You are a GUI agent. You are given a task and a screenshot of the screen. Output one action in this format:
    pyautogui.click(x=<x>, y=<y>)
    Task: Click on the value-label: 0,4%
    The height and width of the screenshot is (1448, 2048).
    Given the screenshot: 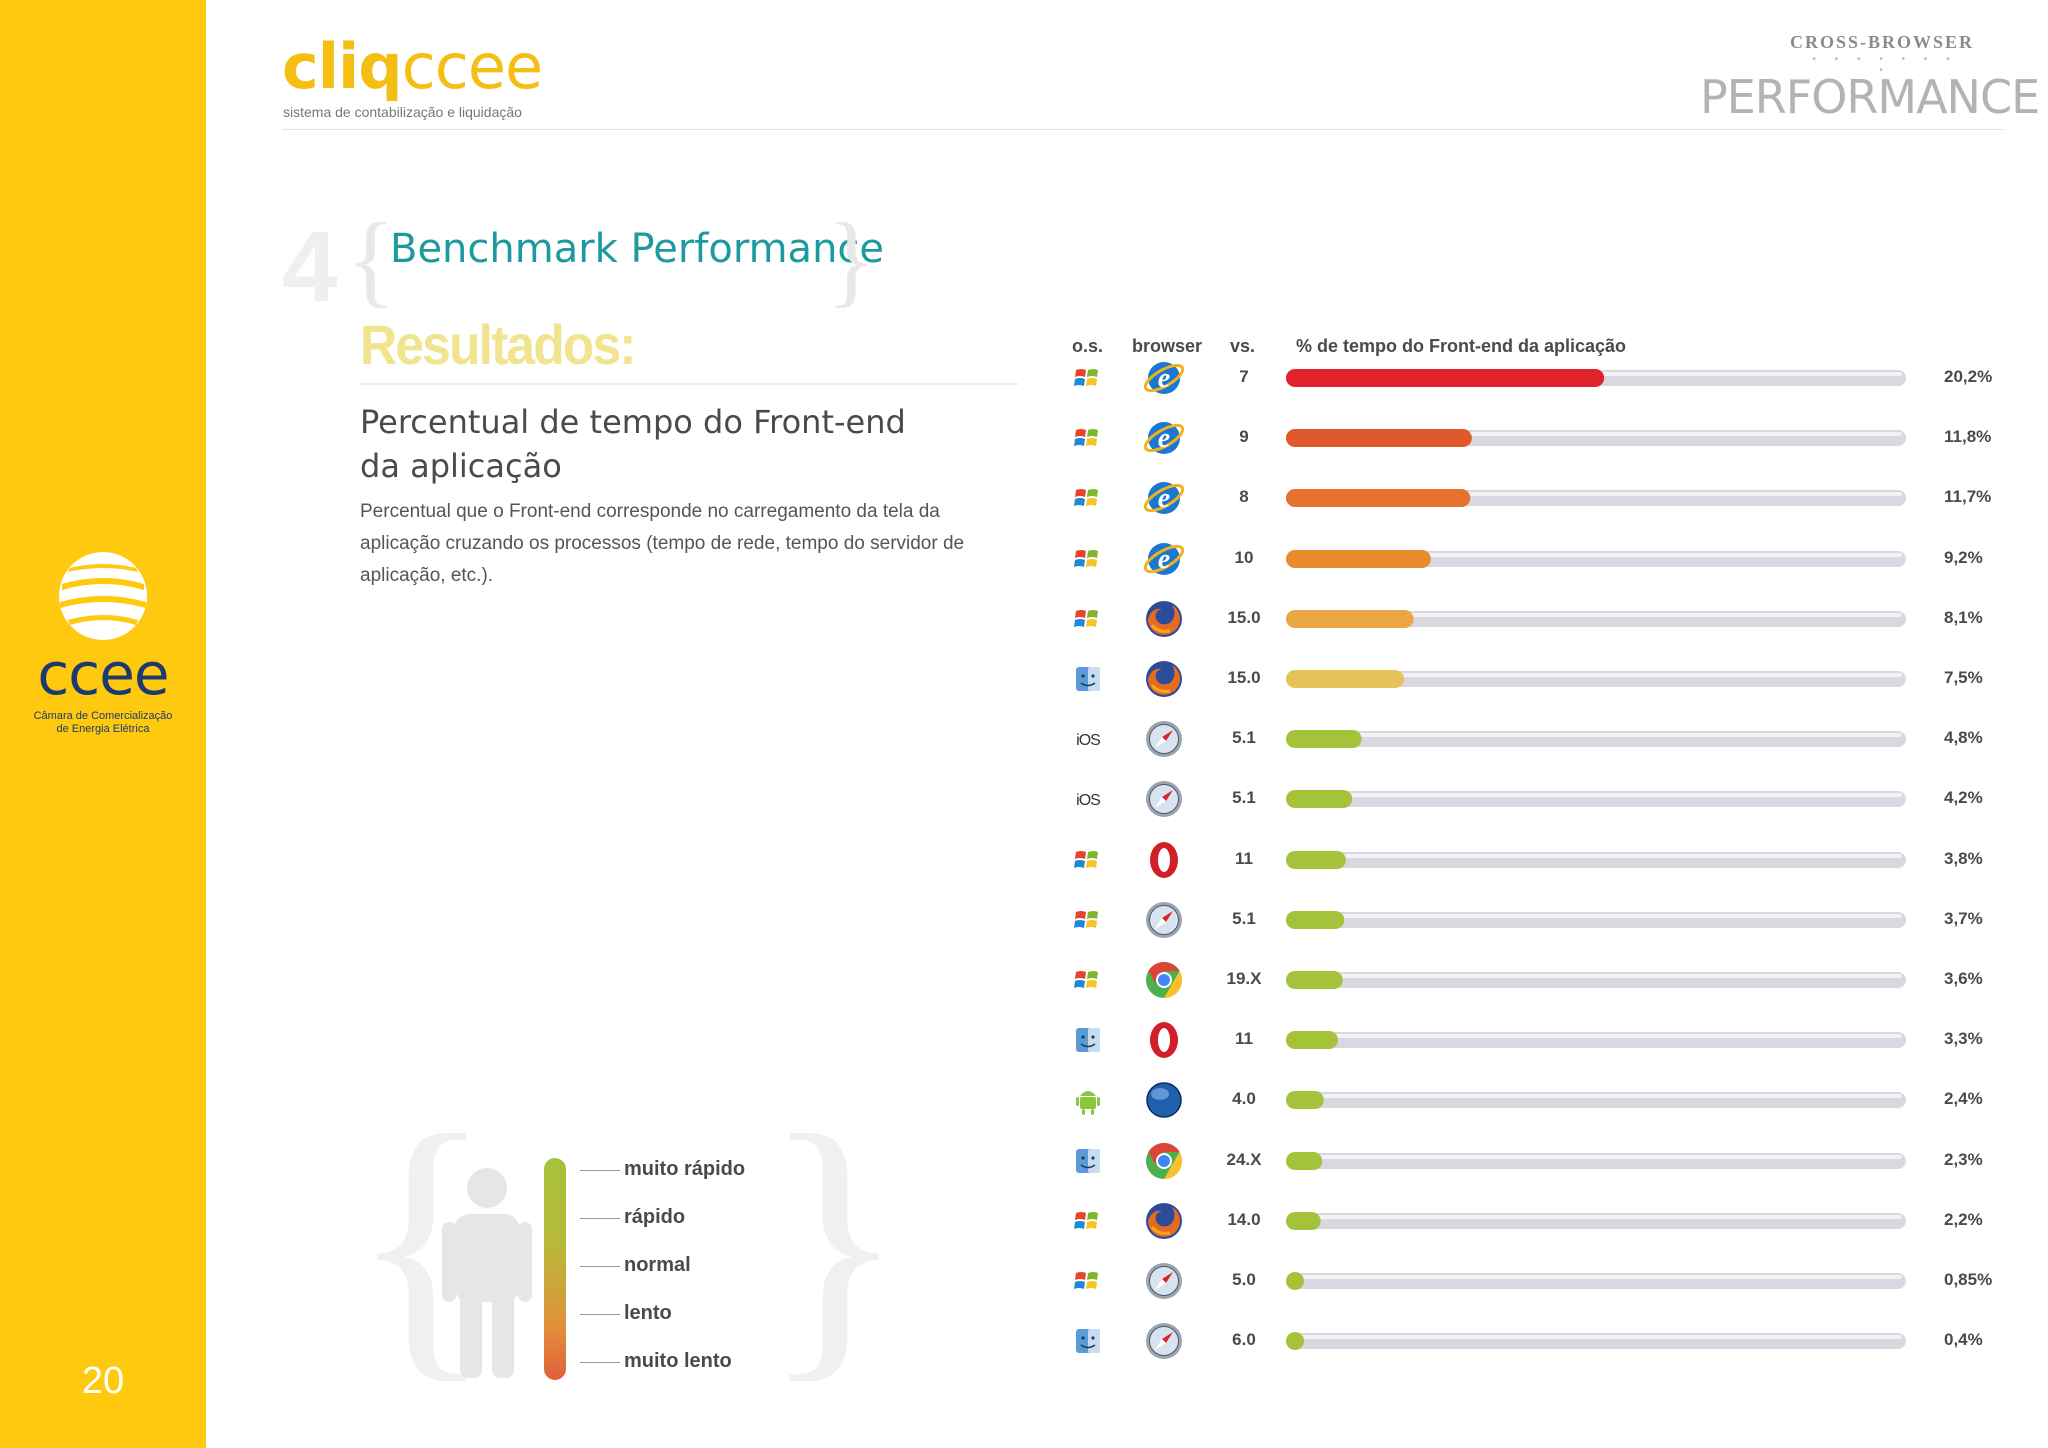 What is the action you would take?
    pyautogui.click(x=1963, y=1340)
    